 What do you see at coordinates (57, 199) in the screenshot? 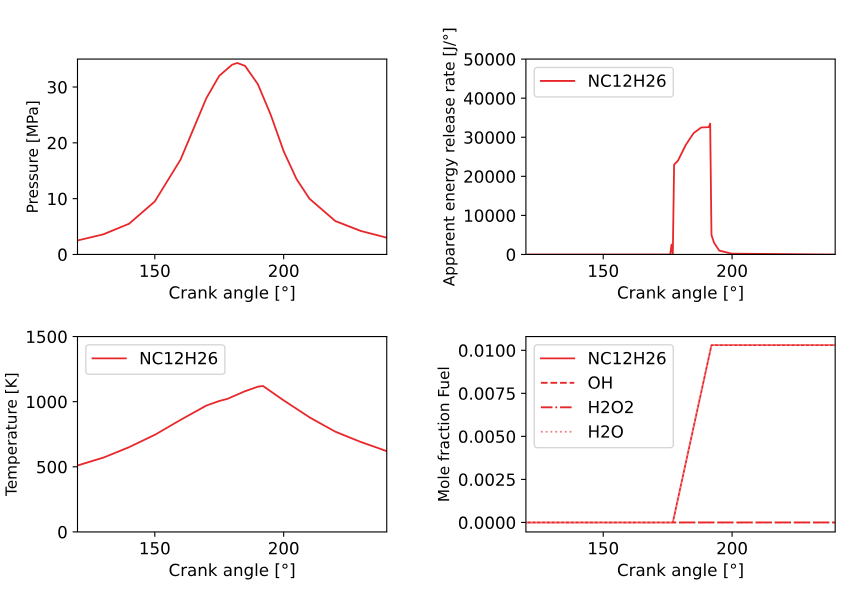
I see `y-tick-label: 10` at bounding box center [57, 199].